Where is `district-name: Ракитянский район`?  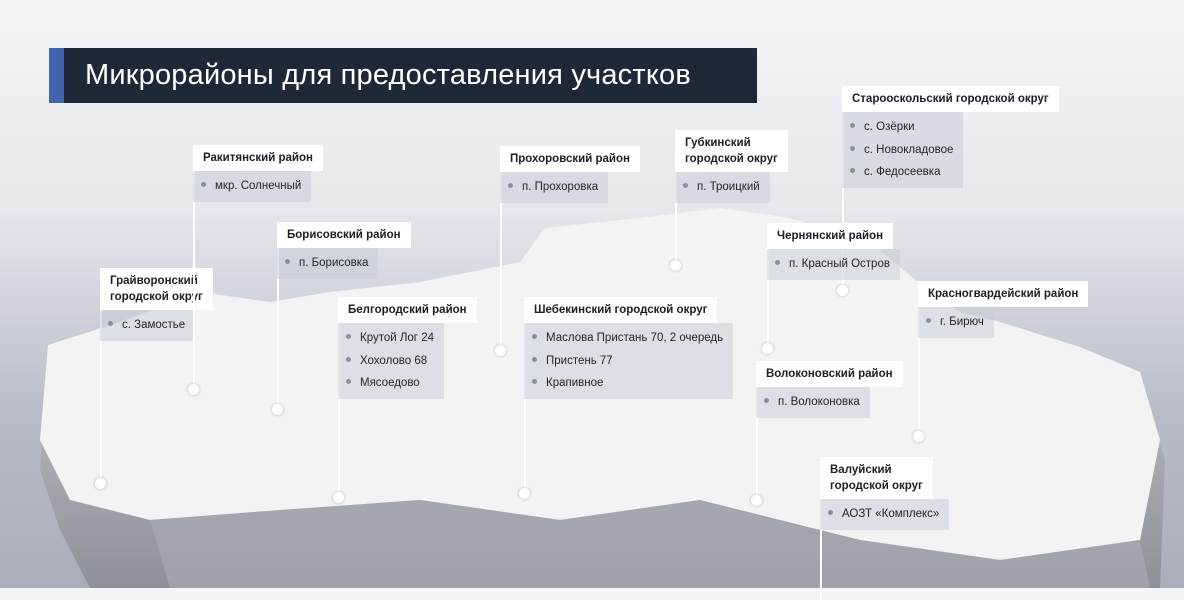 district-name: Ракитянский район is located at coordinates (258, 158).